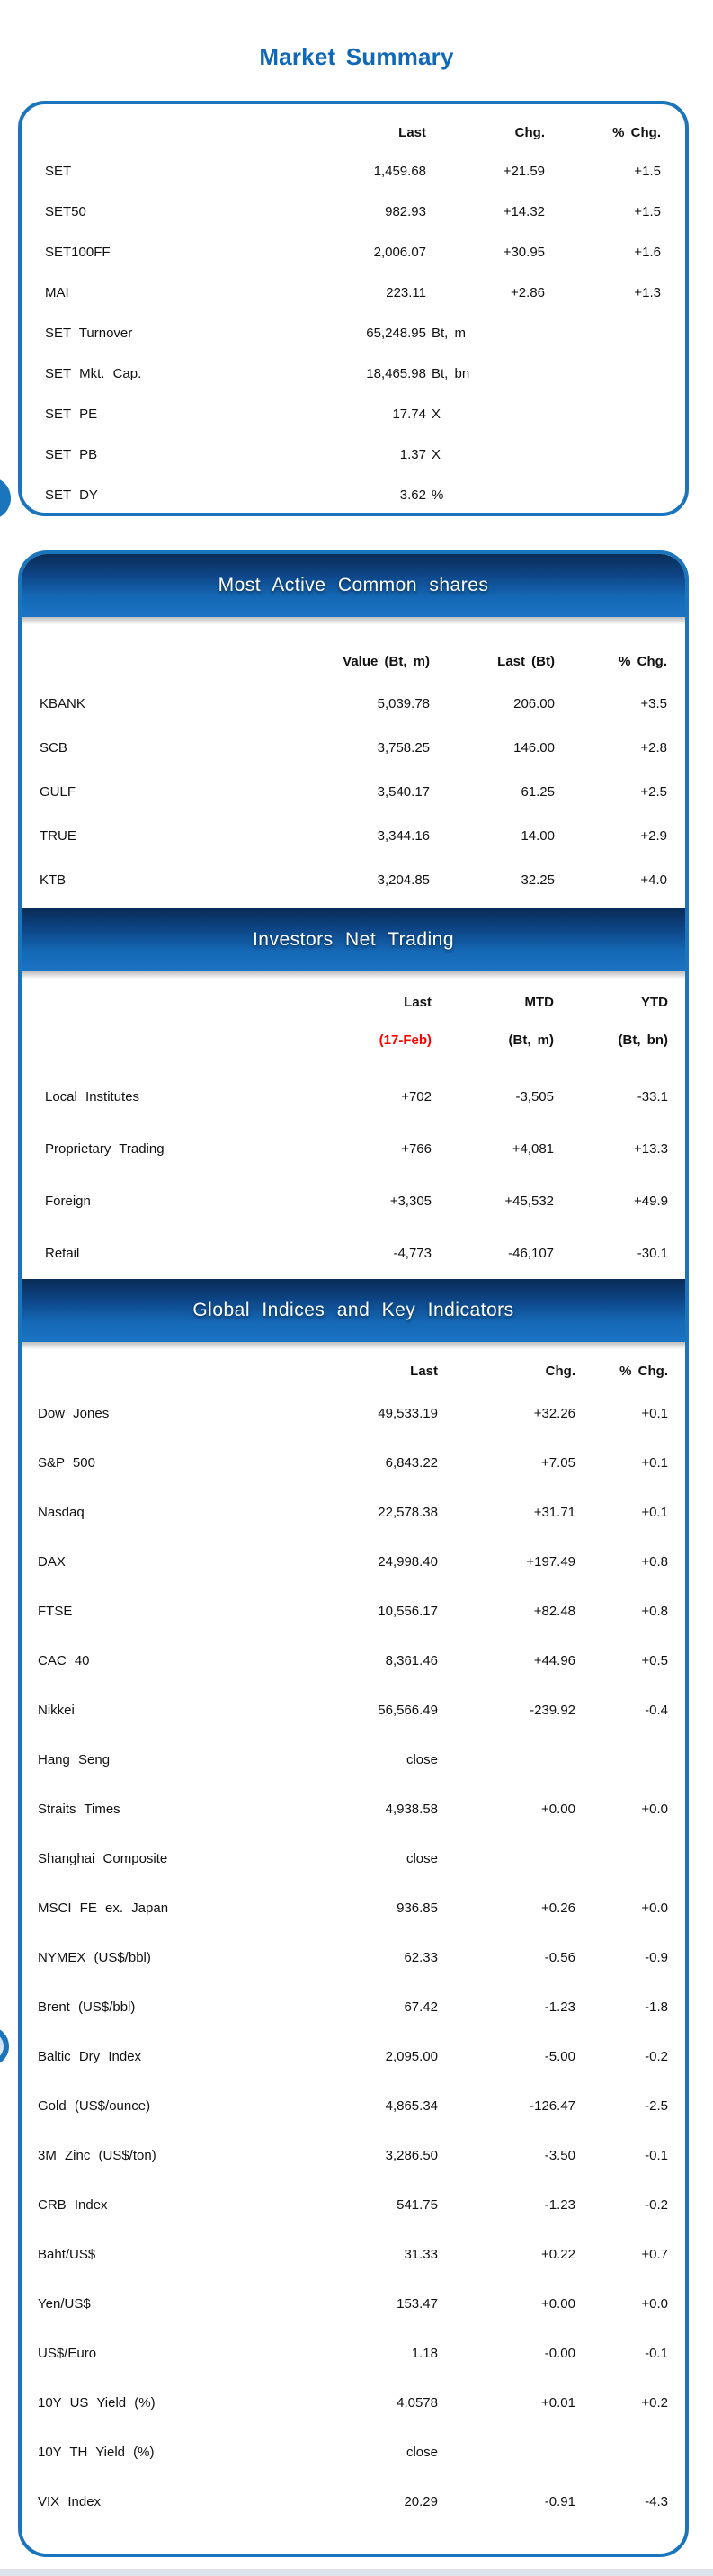 This screenshot has width=713, height=2576. What do you see at coordinates (353, 495) in the screenshot?
I see `table-row: SET DY 3.62 %` at bounding box center [353, 495].